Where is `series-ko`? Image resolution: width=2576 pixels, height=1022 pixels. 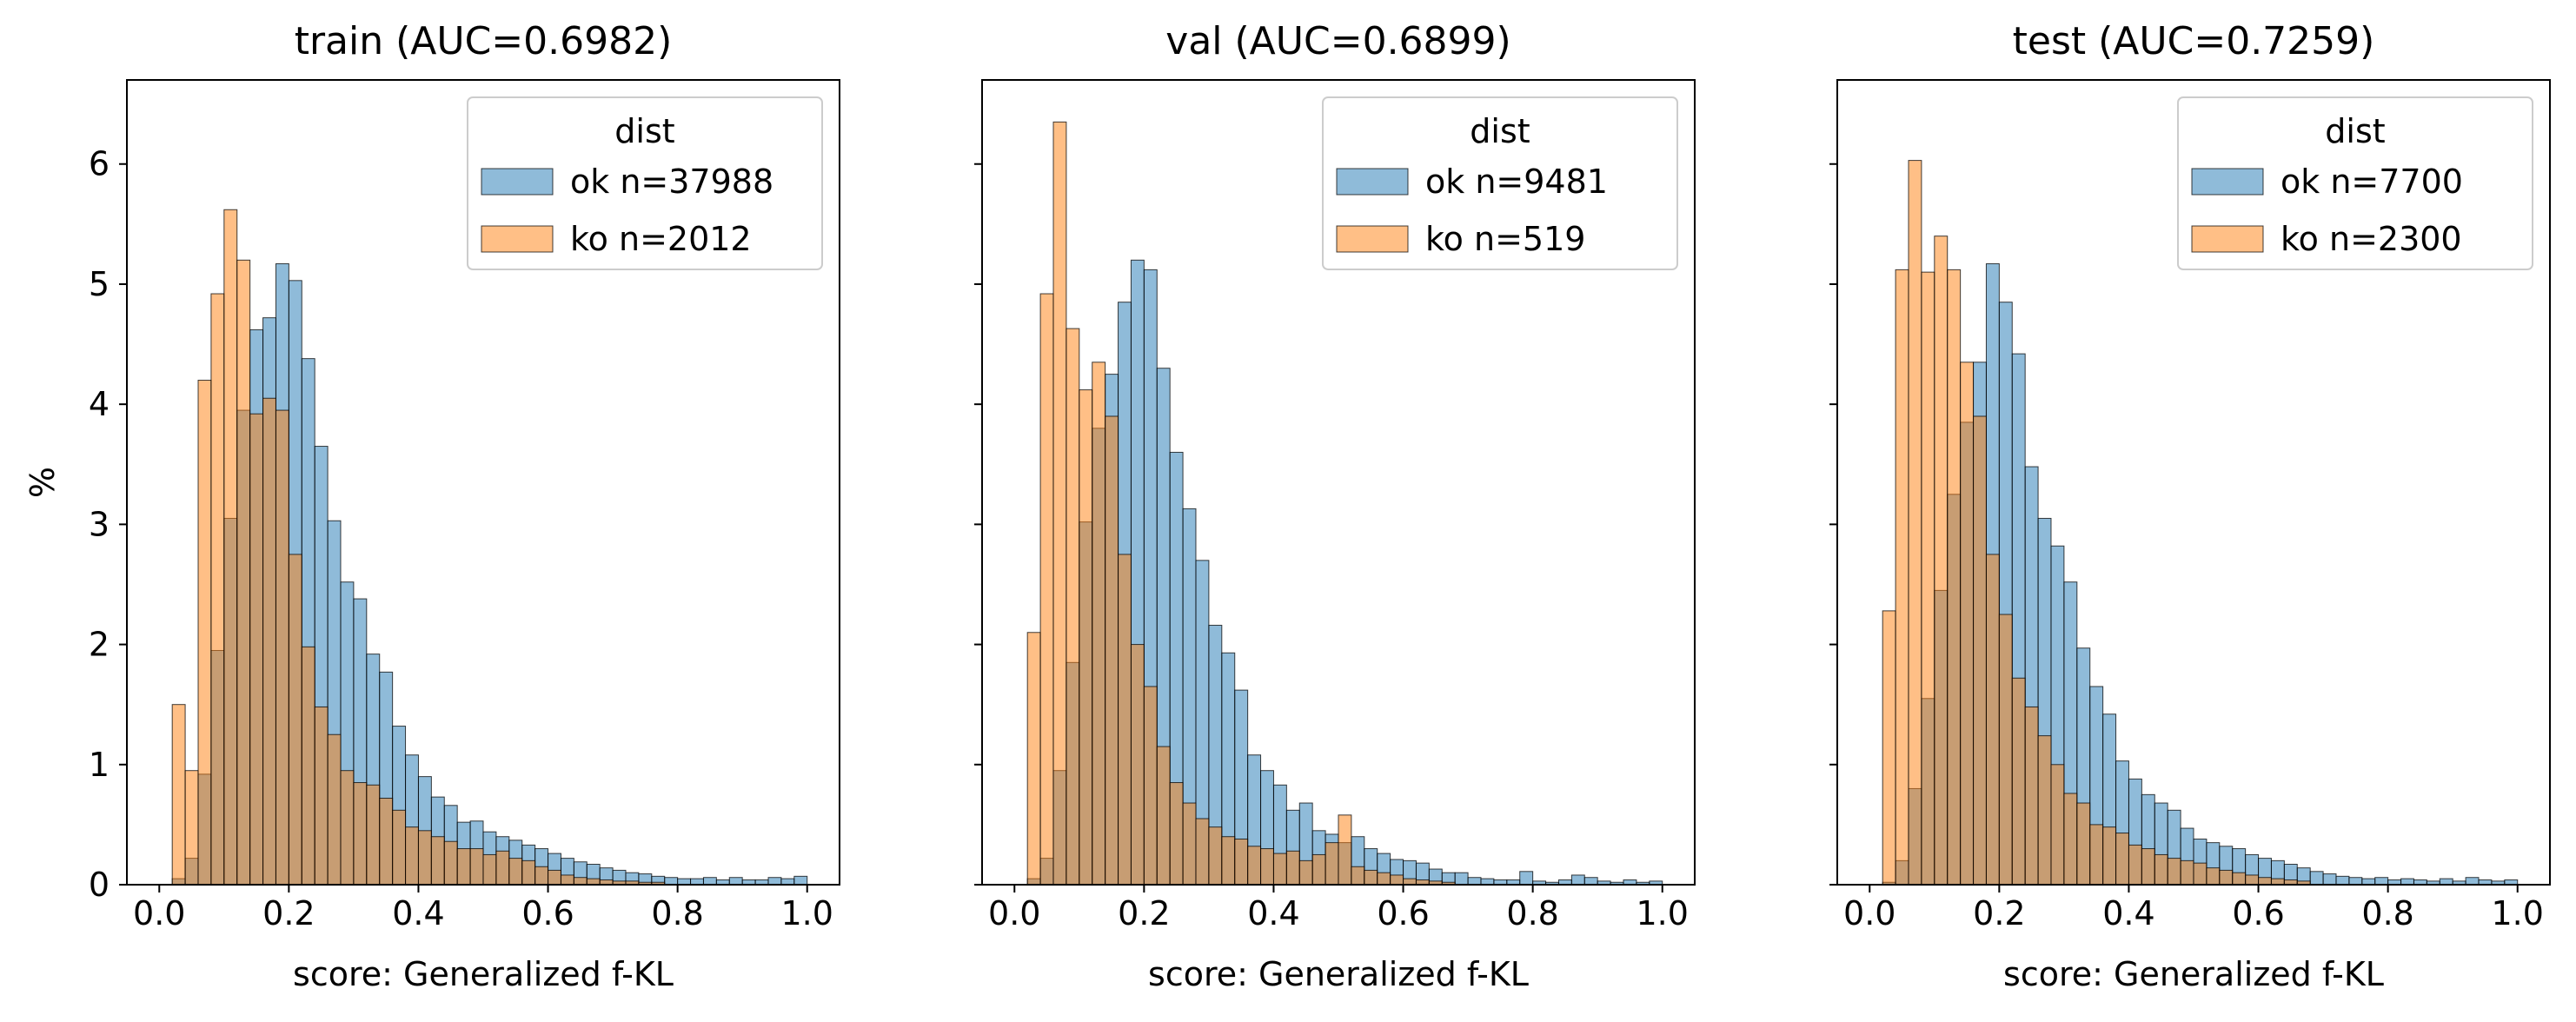 series-ko is located at coordinates (2096, 523).